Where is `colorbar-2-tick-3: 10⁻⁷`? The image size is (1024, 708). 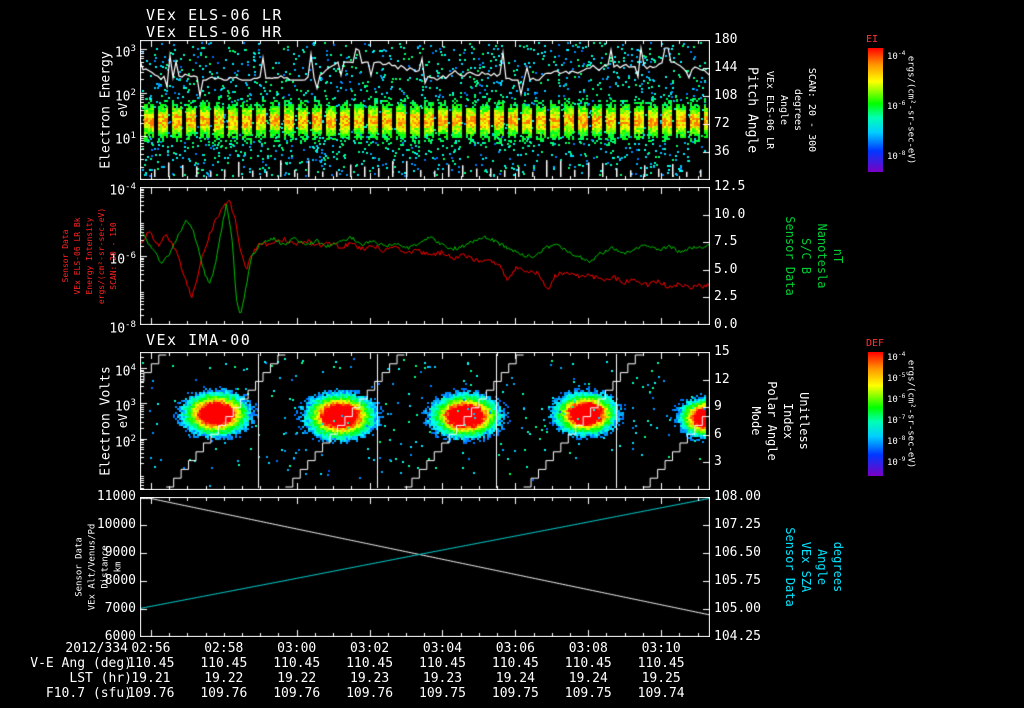 colorbar-2-tick-3: 10⁻⁷ is located at coordinates (896, 419).